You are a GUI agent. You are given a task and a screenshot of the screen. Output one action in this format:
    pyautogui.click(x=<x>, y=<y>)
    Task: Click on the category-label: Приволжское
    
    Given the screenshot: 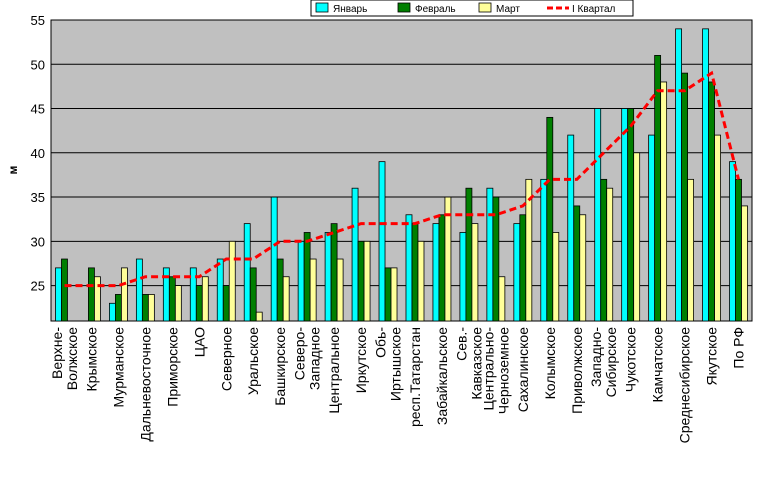 What is the action you would take?
    pyautogui.click(x=577, y=370)
    